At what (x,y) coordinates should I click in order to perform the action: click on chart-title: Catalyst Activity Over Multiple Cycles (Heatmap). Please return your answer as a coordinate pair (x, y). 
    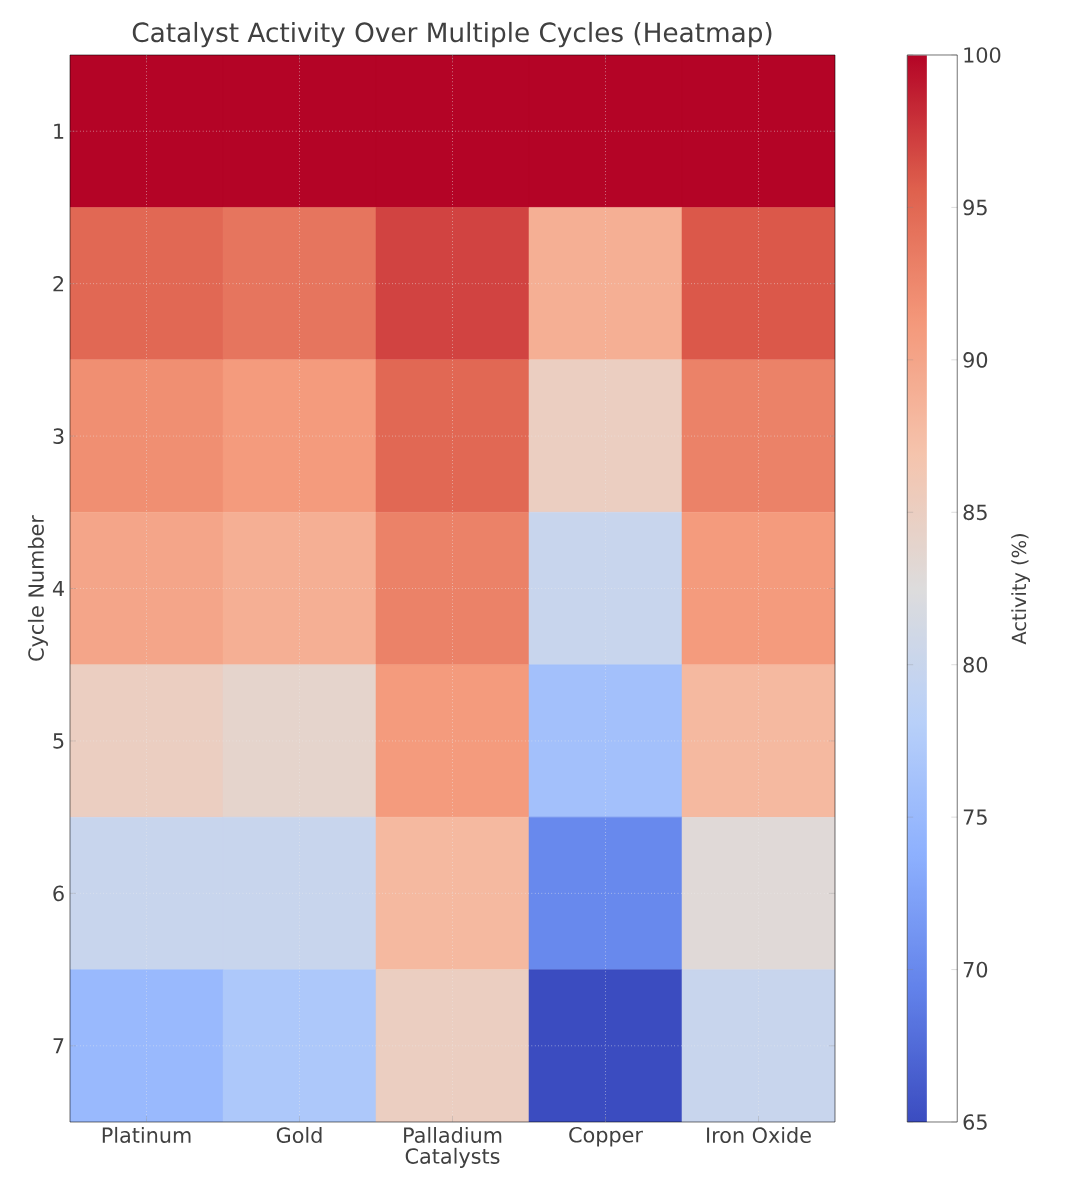
    Looking at the image, I should click on (452, 34).